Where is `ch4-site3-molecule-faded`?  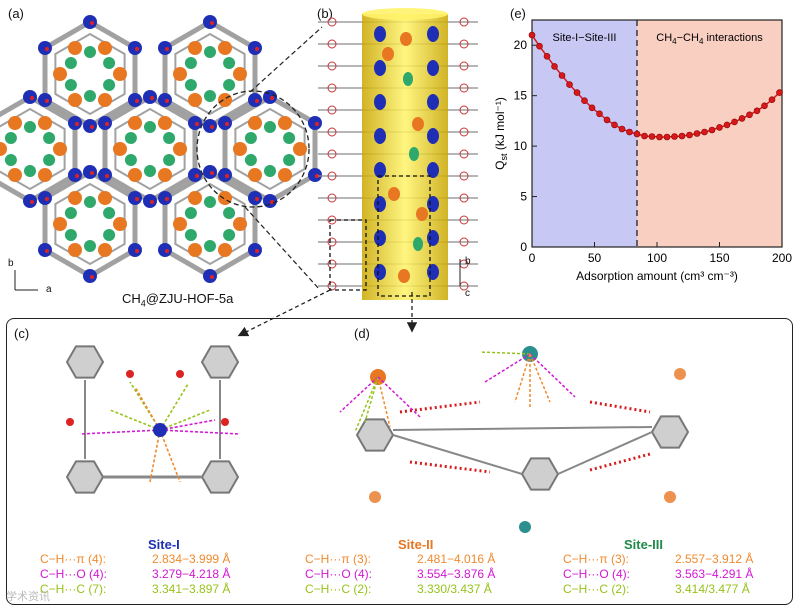 ch4-site3-molecule-faded is located at coordinates (525, 527).